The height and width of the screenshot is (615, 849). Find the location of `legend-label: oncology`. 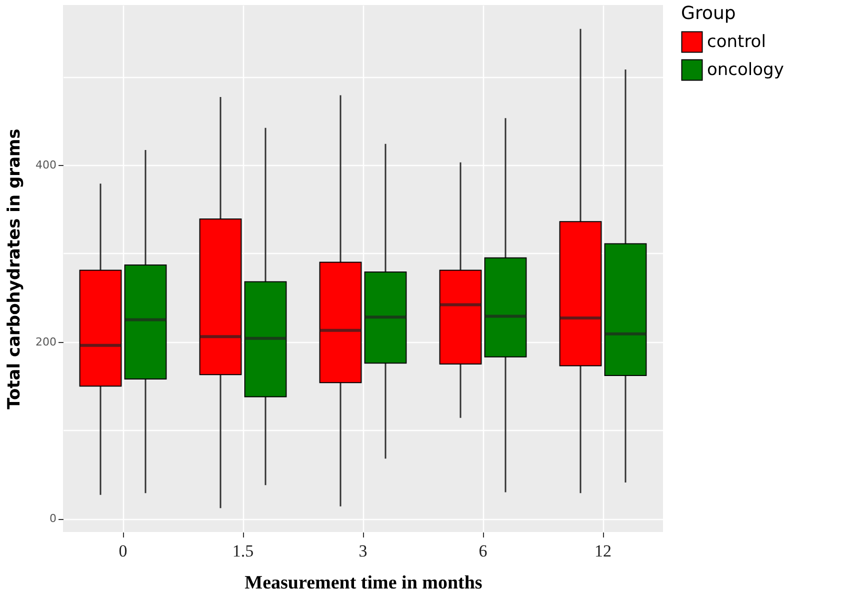

legend-label: oncology is located at coordinates (745, 70).